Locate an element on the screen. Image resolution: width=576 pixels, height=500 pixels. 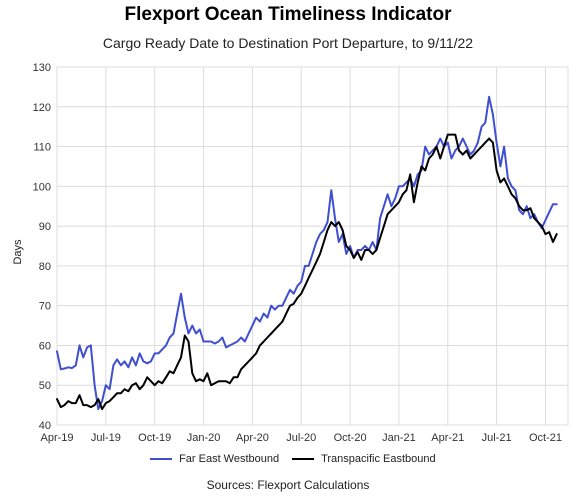
chart-title: Flexport Ocean Timeliness Indicator is located at coordinates (288, 14).